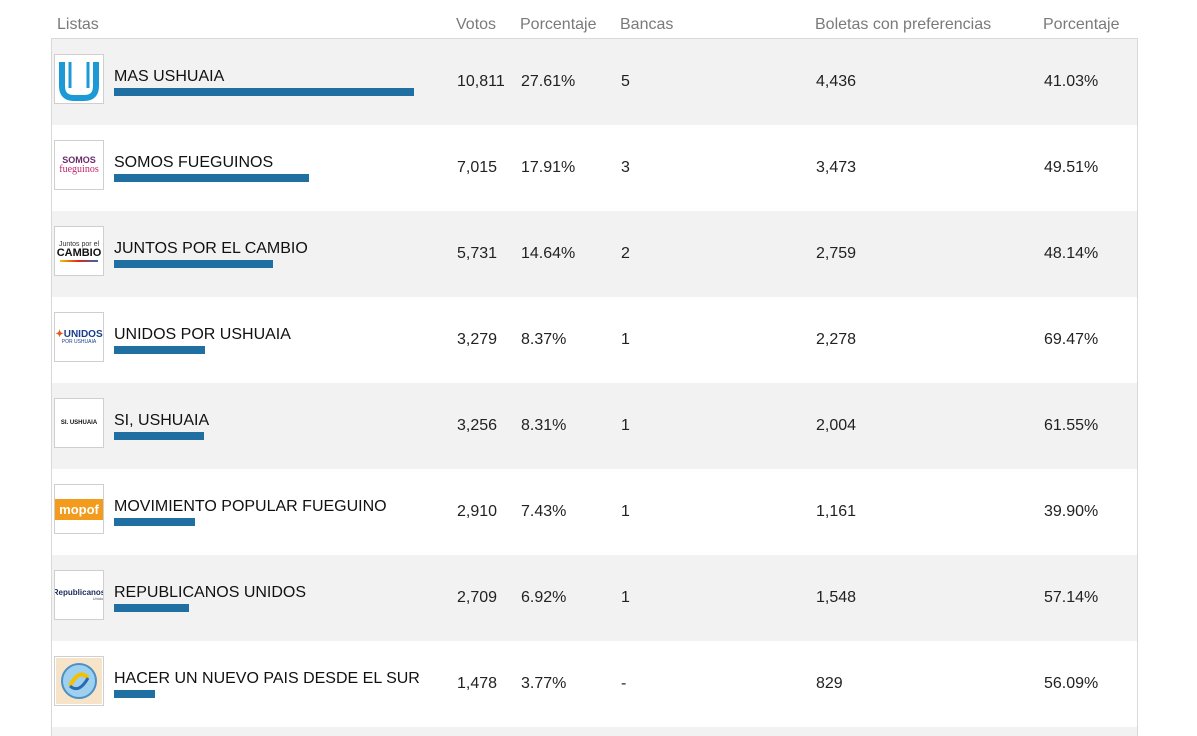 The height and width of the screenshot is (736, 1197). I want to click on header-porcentaje-pref: Porcentaje, so click(1081, 24).